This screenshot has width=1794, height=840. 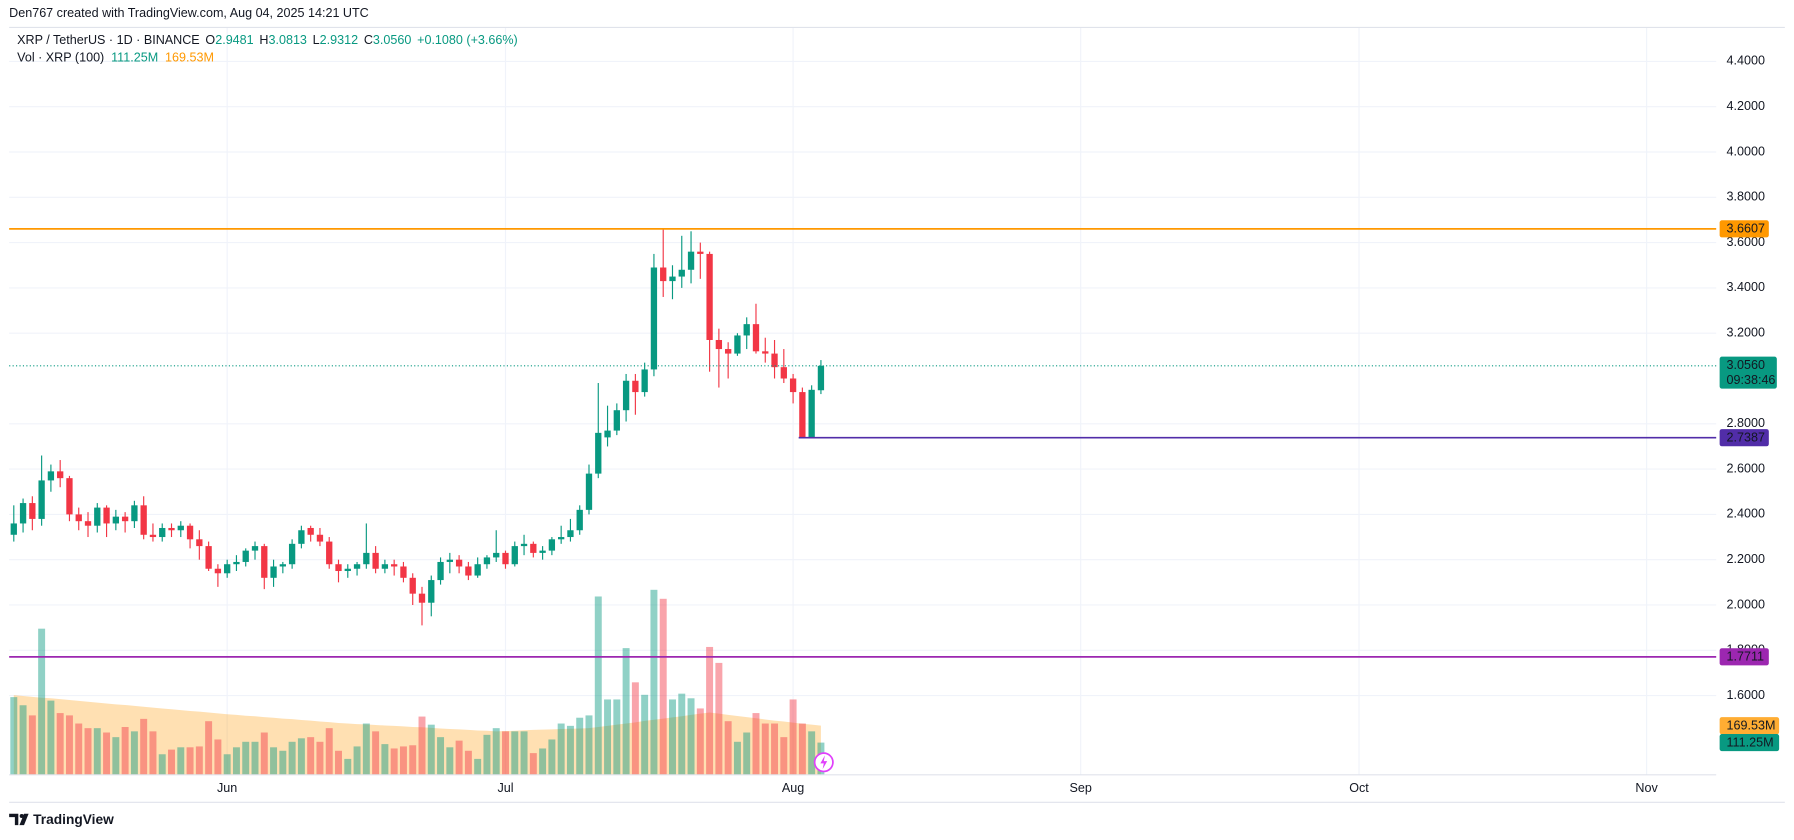 I want to click on legend-value: 3.0813, so click(x=287, y=40).